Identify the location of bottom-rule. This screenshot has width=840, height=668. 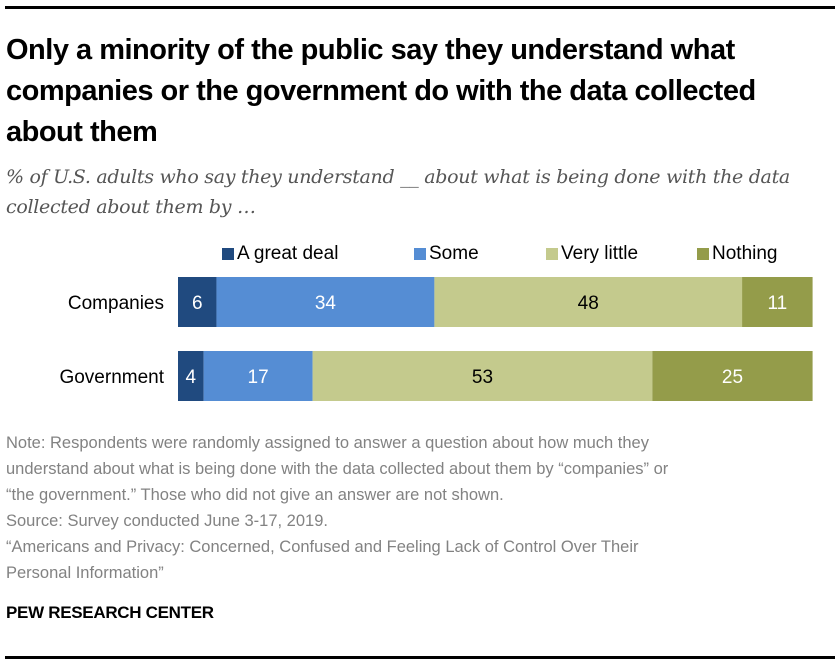
(420, 657).